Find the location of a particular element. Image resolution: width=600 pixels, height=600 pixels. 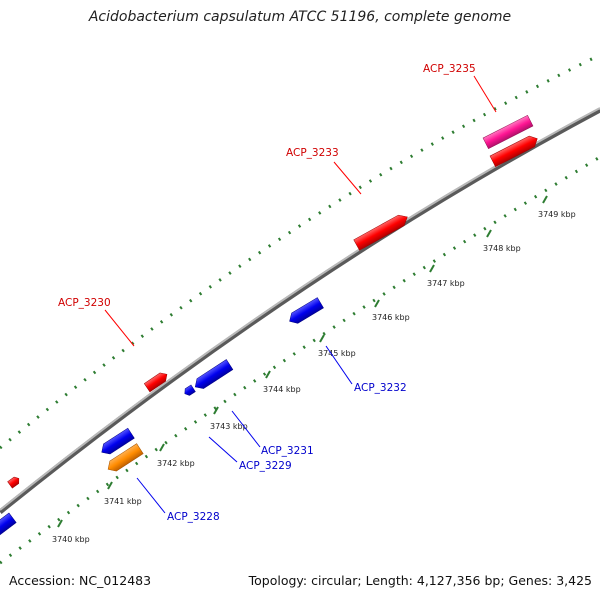

tick-label-3748: 3748 kbp is located at coordinates (502, 248).